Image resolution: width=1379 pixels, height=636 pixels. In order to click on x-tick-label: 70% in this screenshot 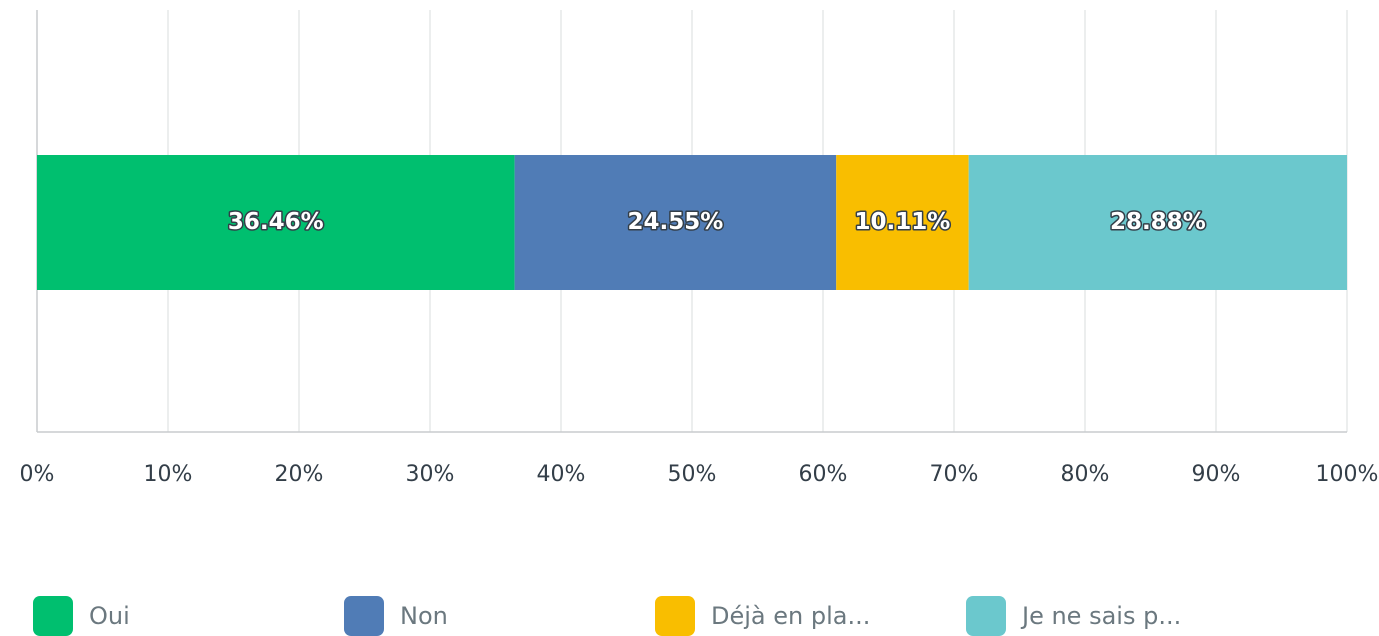, I will do `click(954, 474)`.